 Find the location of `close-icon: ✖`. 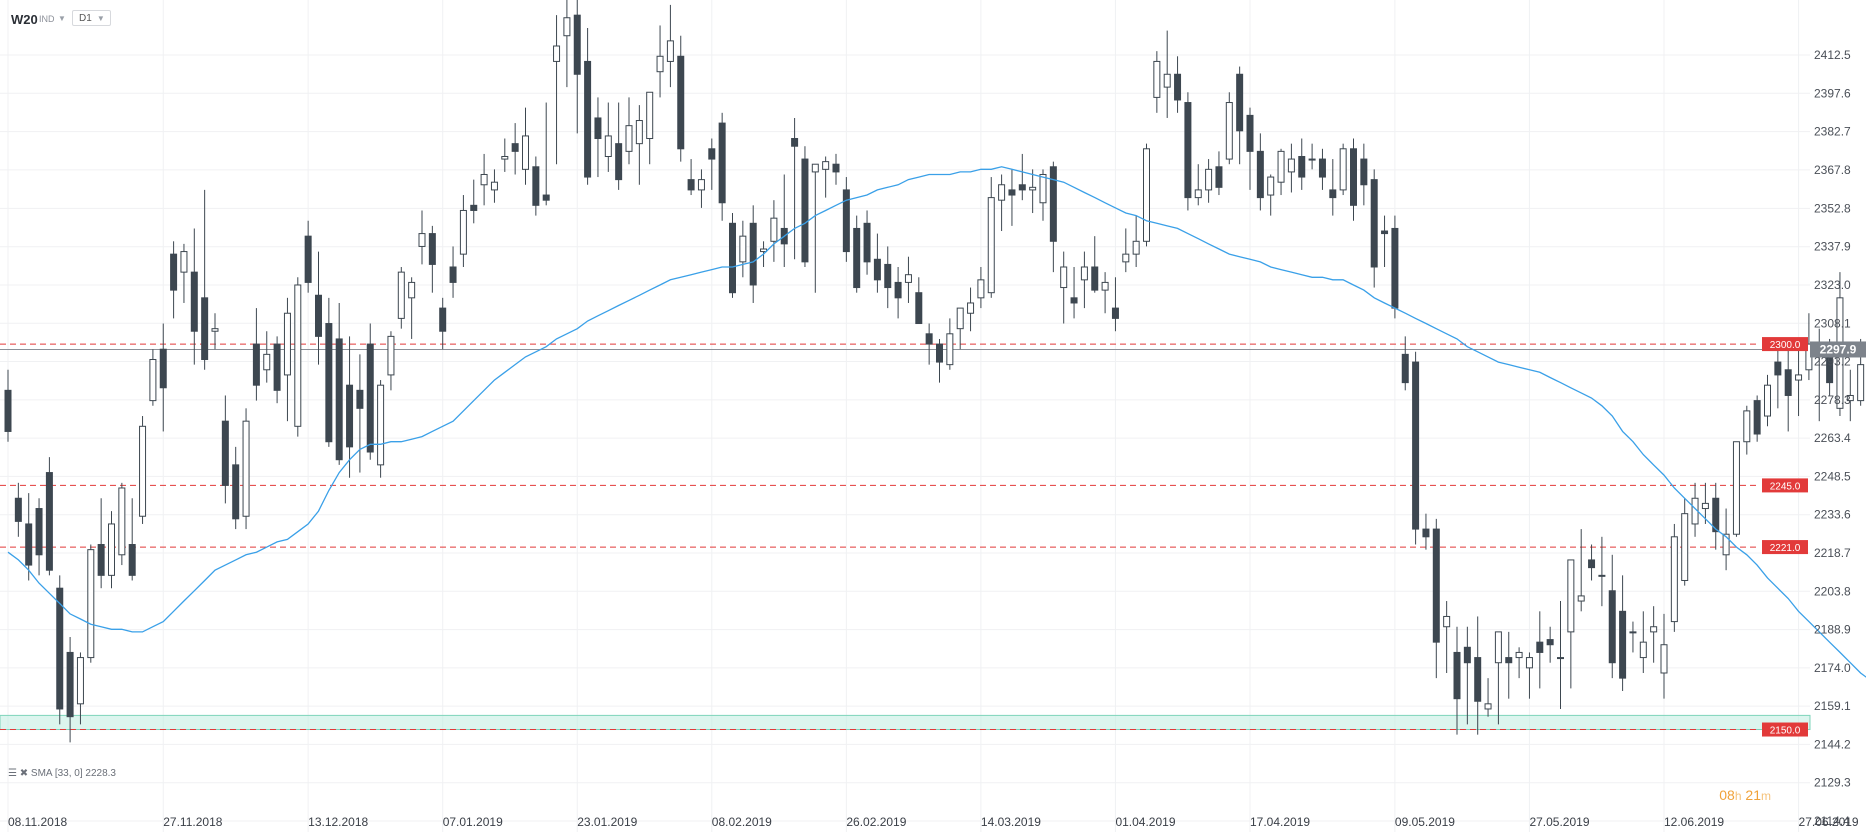

close-icon: ✖ is located at coordinates (24, 773).